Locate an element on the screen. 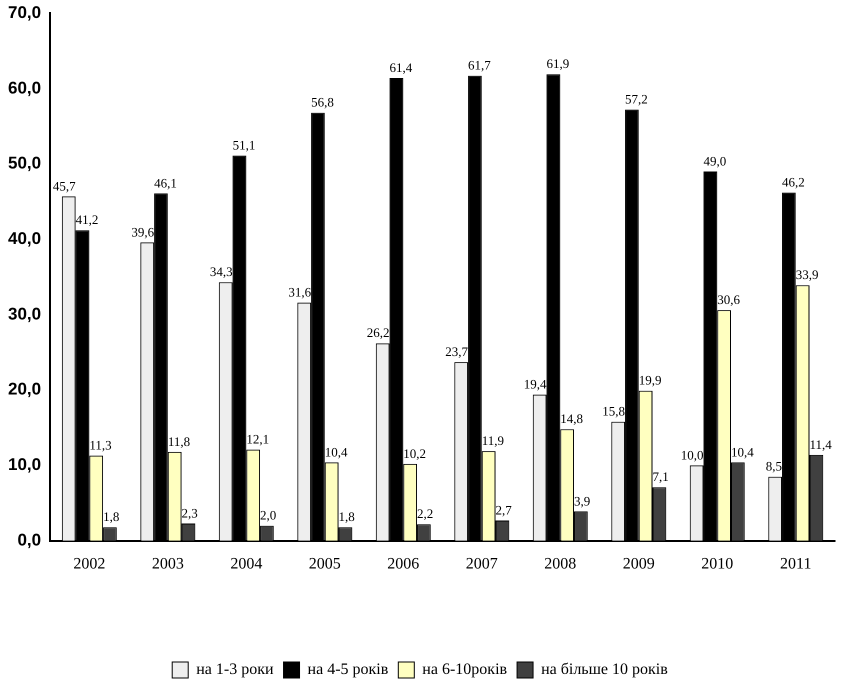 The height and width of the screenshot is (693, 850). data-label: 57,2 is located at coordinates (636, 99).